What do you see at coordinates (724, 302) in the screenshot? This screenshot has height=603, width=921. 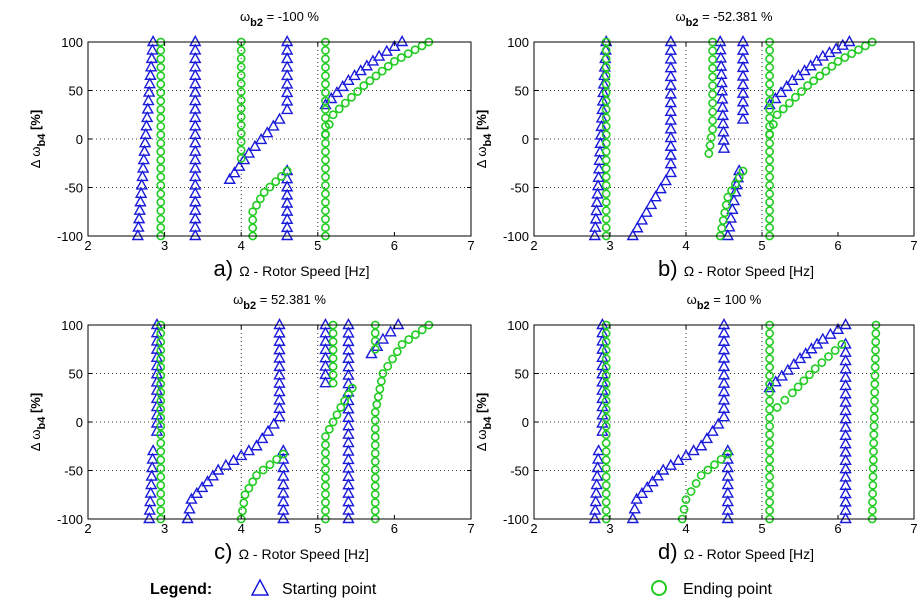 I see `panel-title: ωb2 = 100 %` at bounding box center [724, 302].